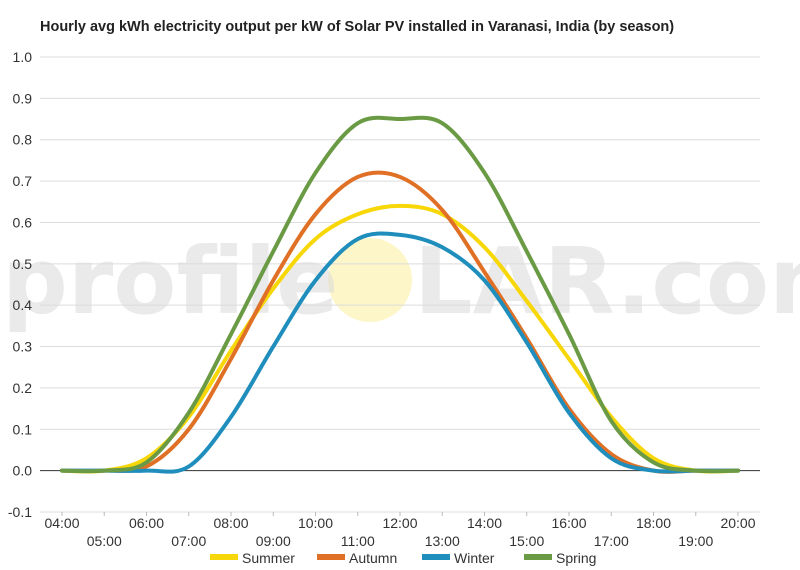 The width and height of the screenshot is (800, 570). What do you see at coordinates (484, 523) in the screenshot?
I see `x-tick-label: 14:00` at bounding box center [484, 523].